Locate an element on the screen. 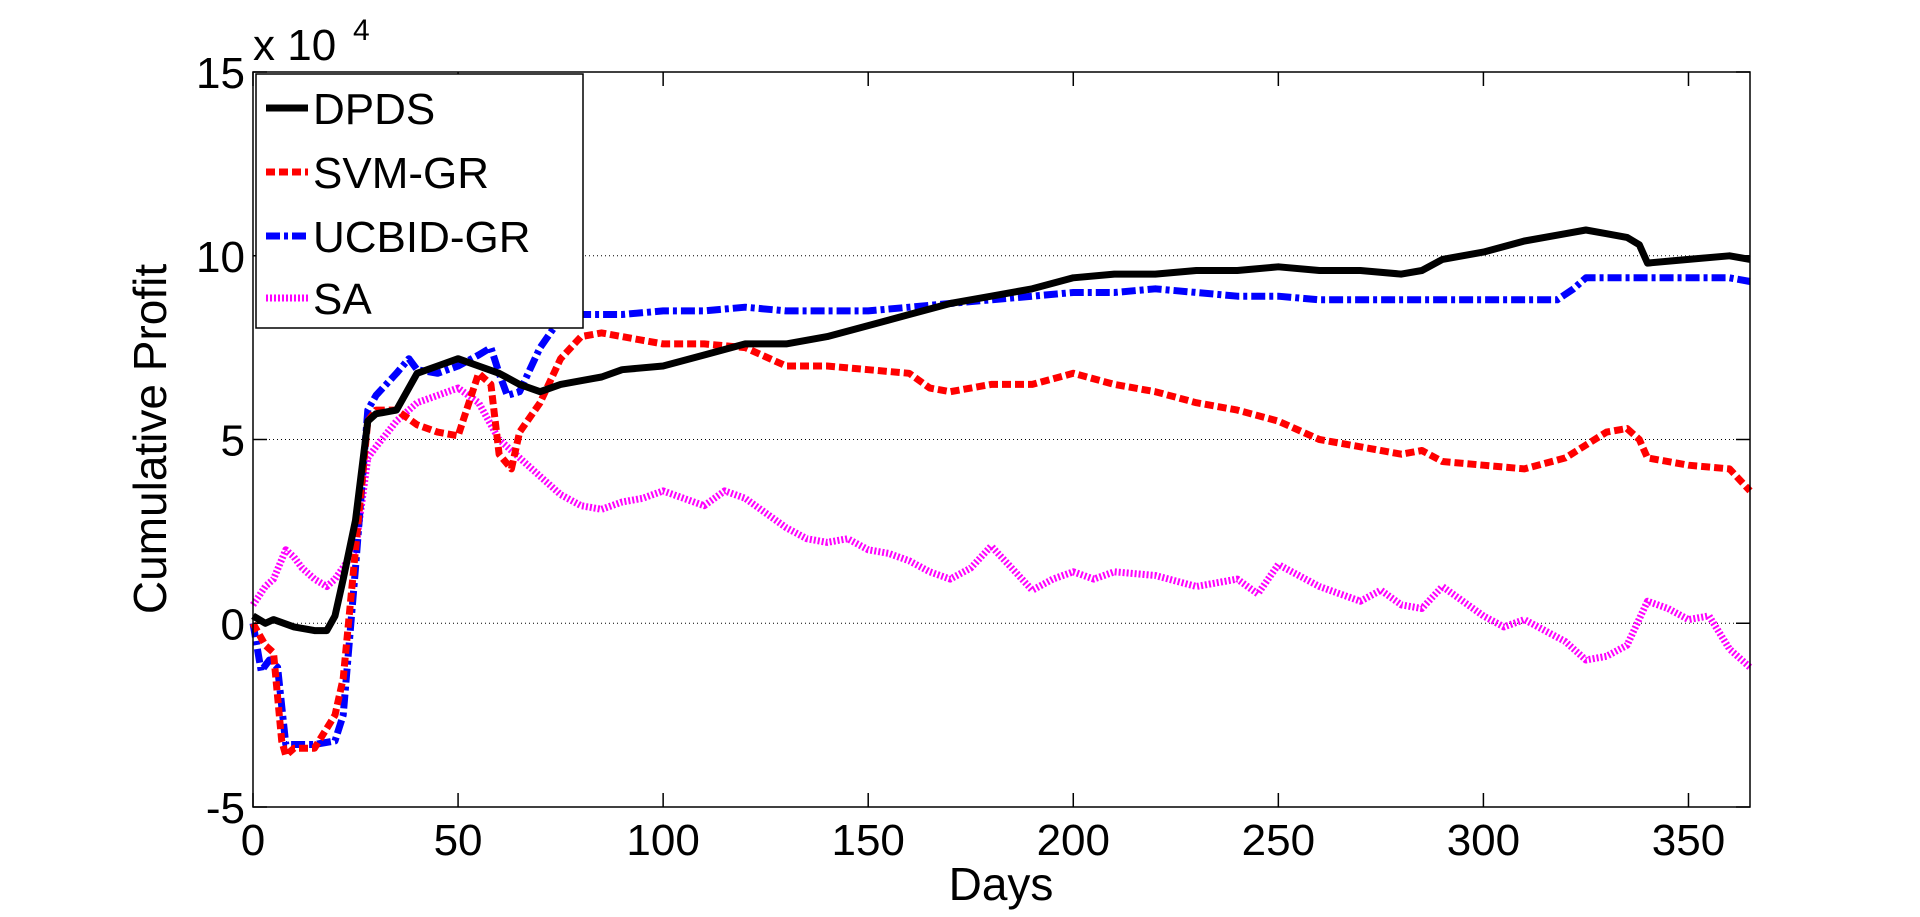  y-tick-label: -5 is located at coordinates (225, 808).